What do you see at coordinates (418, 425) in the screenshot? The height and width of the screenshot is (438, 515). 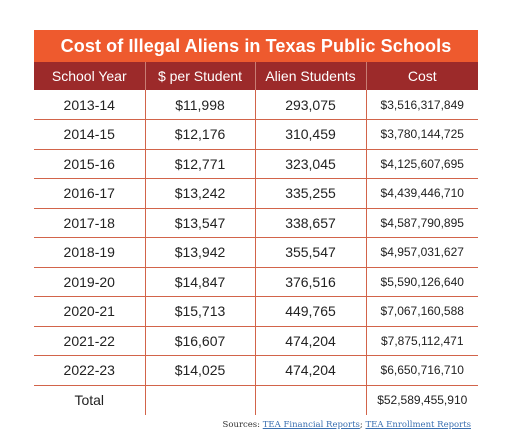 I see `tea-enrollment-reports-link: TEA Enrollment Reports` at bounding box center [418, 425].